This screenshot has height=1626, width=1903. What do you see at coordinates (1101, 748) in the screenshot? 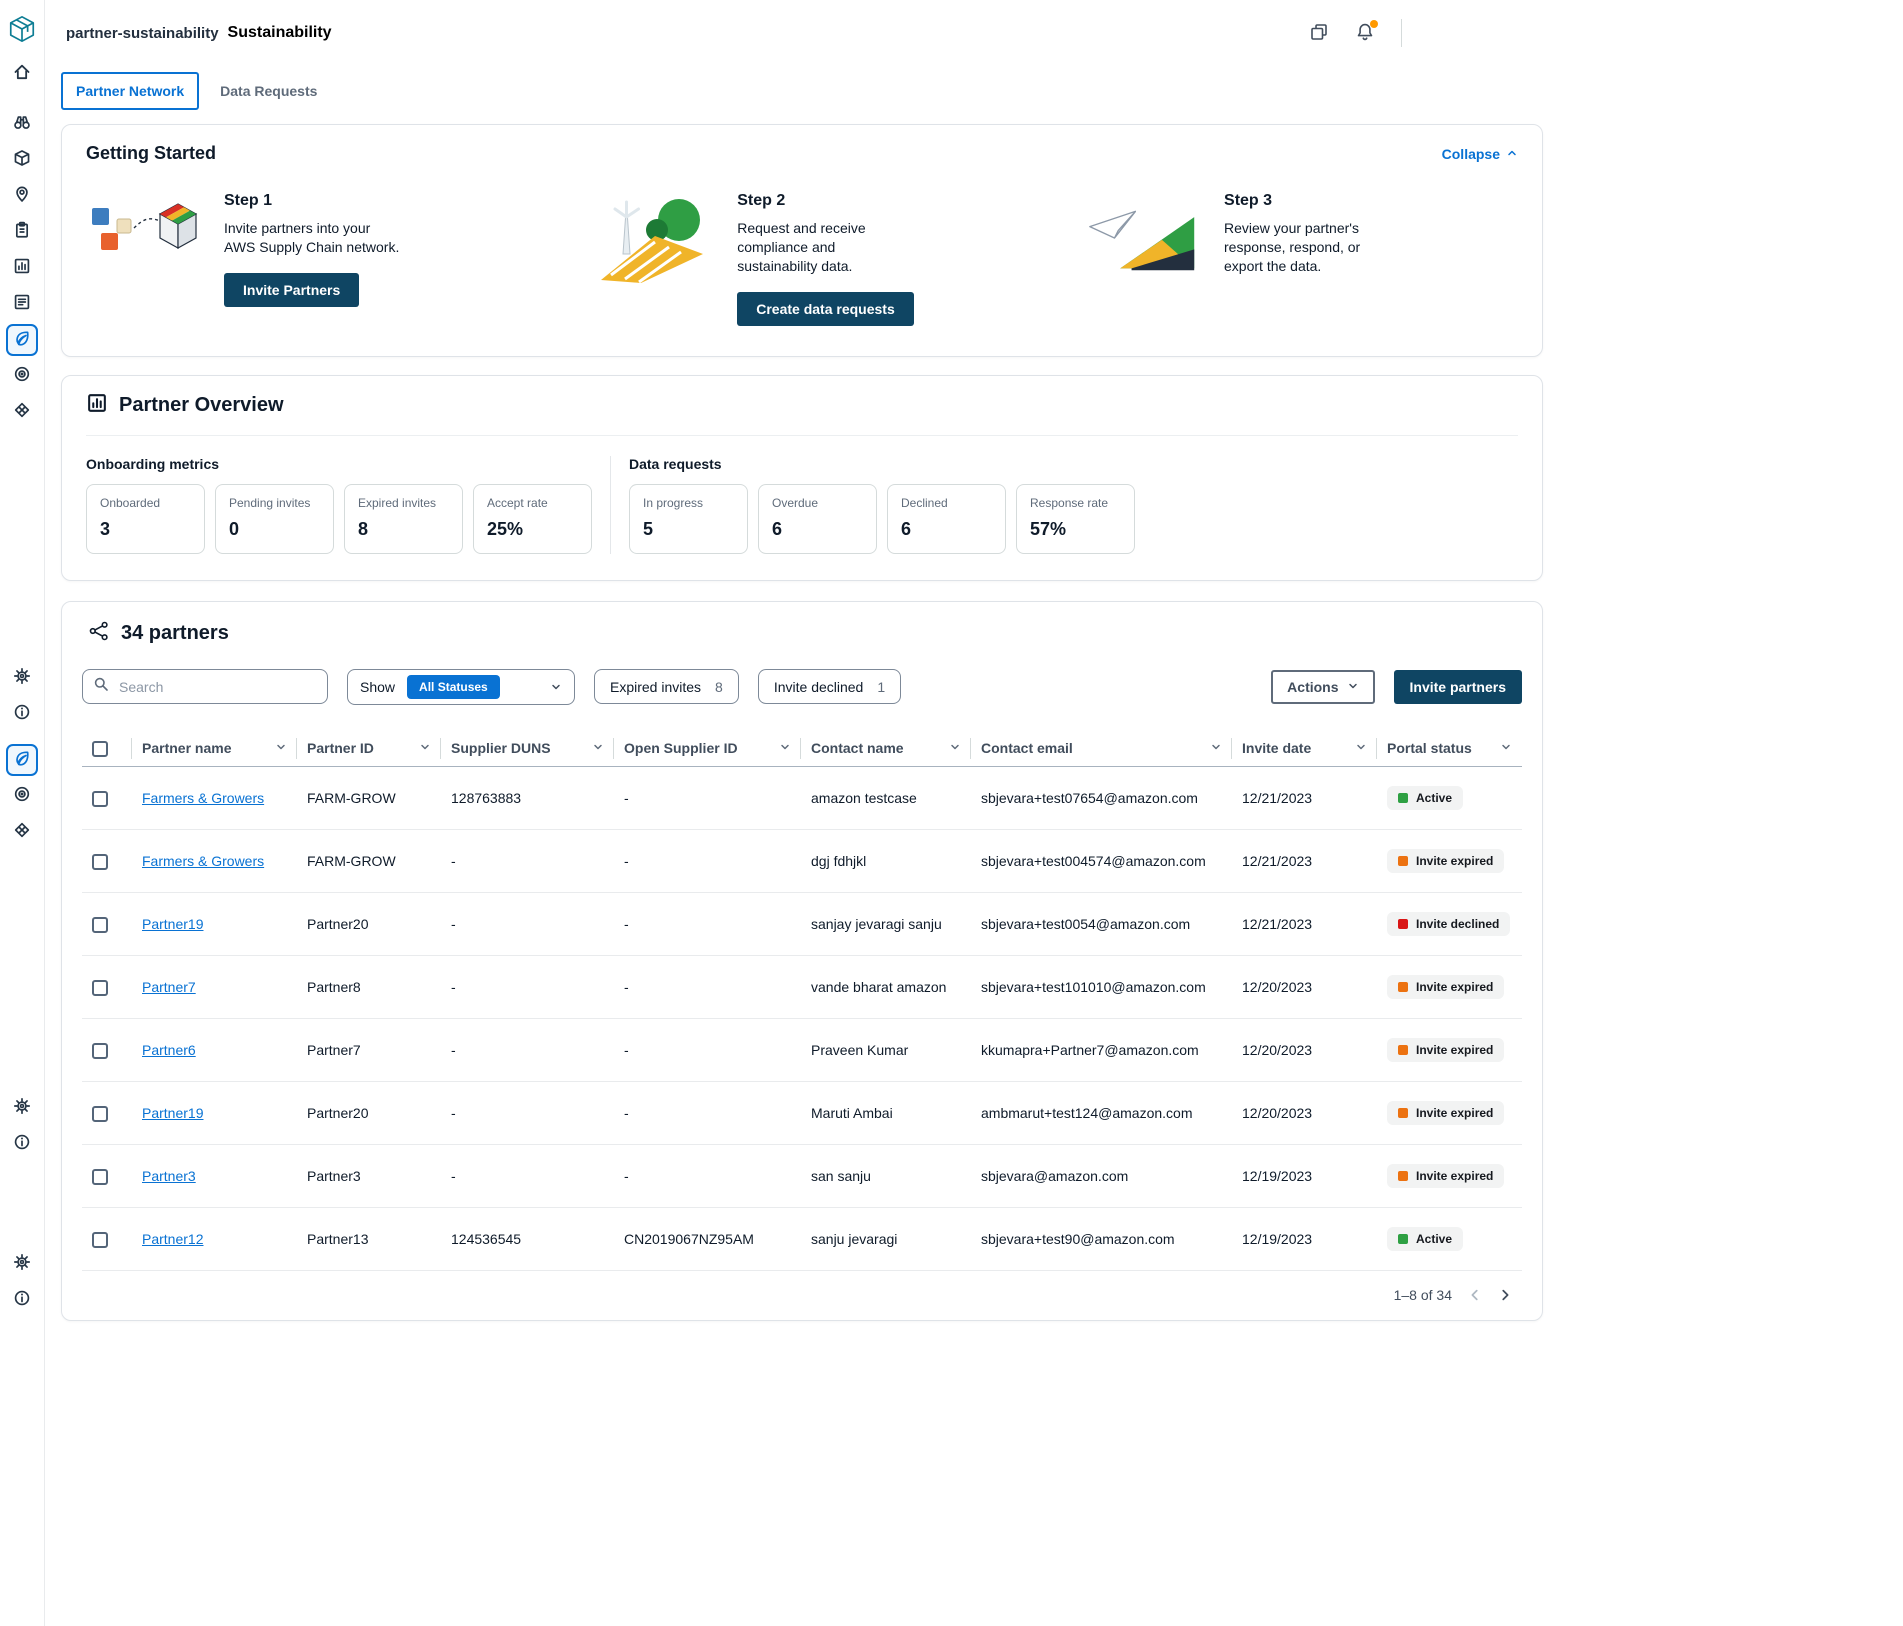
I see `column-header: Contact email` at bounding box center [1101, 748].